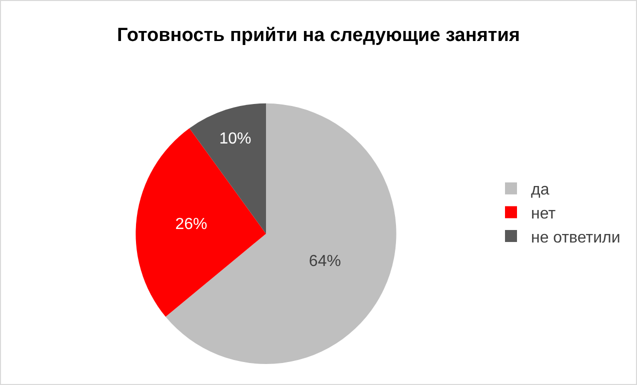  What do you see at coordinates (324, 261) in the screenshot?
I see `data-label: 64%` at bounding box center [324, 261].